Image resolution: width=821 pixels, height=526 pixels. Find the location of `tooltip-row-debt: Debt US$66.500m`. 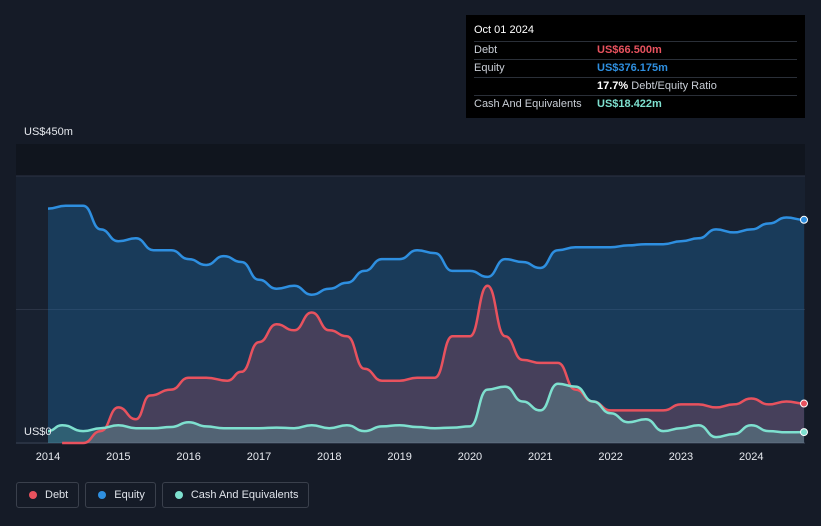

tooltip-row-debt: Debt US$66.500m is located at coordinates (635, 50).